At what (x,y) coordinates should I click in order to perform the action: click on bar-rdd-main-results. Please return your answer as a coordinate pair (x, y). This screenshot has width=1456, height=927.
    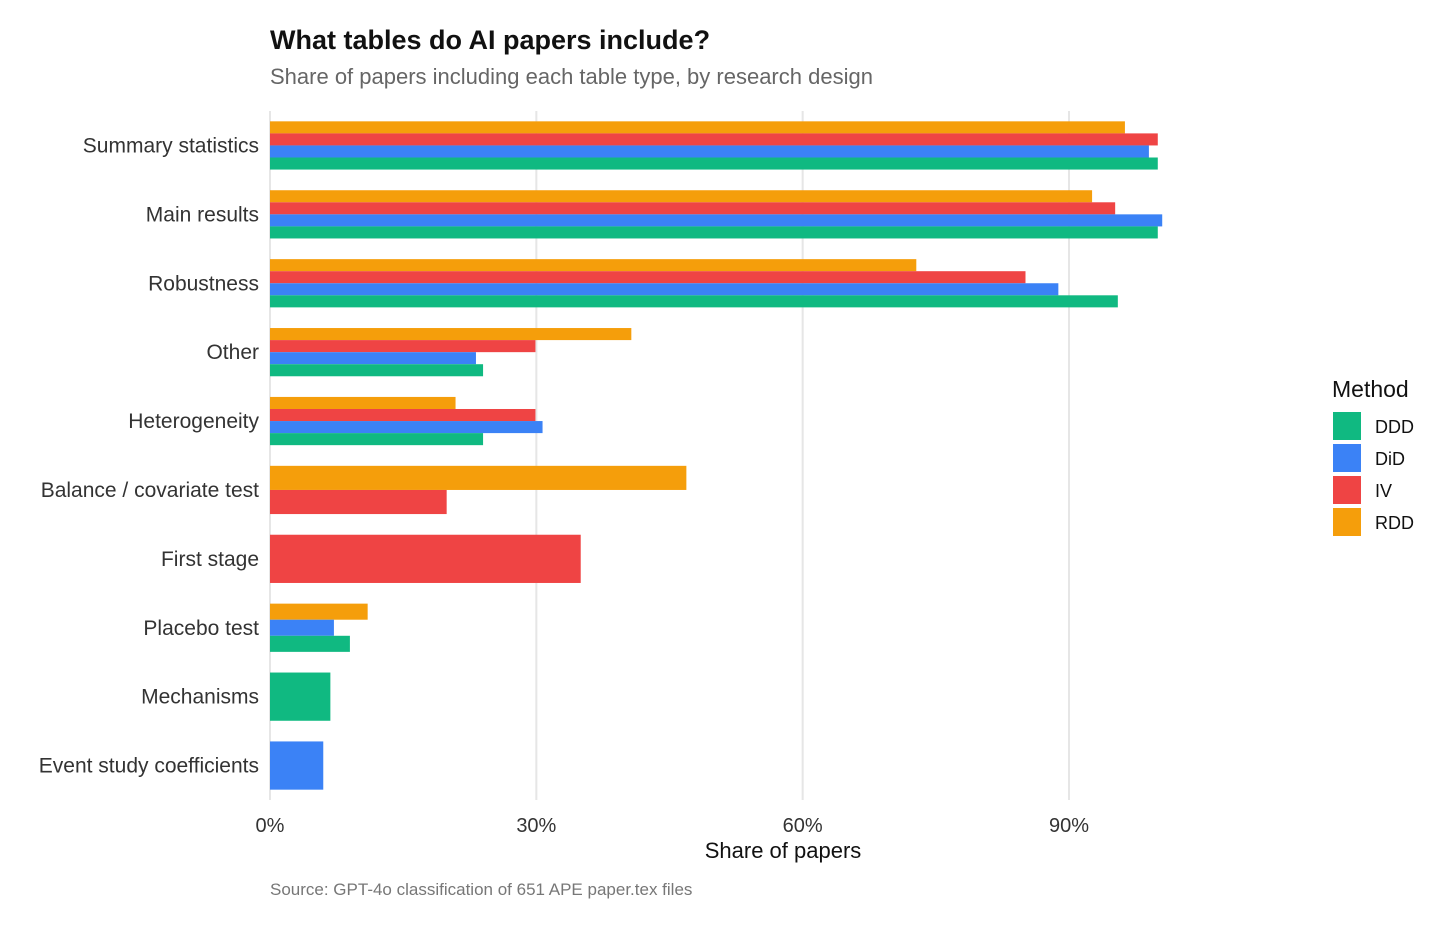
    Looking at the image, I should click on (681, 196).